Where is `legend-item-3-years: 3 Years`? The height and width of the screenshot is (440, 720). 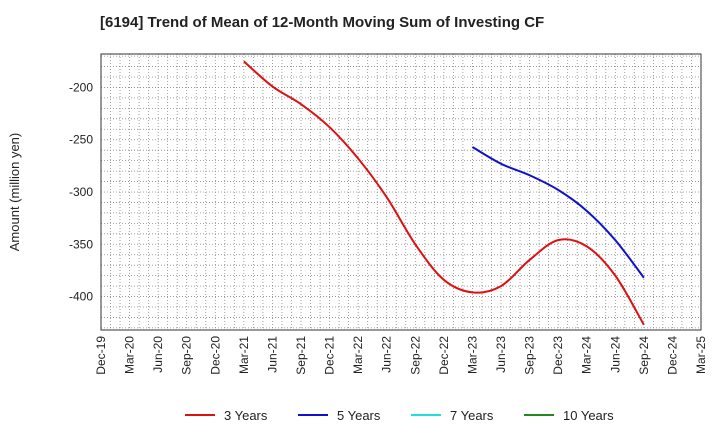
legend-item-3-years: 3 Years is located at coordinates (226, 415).